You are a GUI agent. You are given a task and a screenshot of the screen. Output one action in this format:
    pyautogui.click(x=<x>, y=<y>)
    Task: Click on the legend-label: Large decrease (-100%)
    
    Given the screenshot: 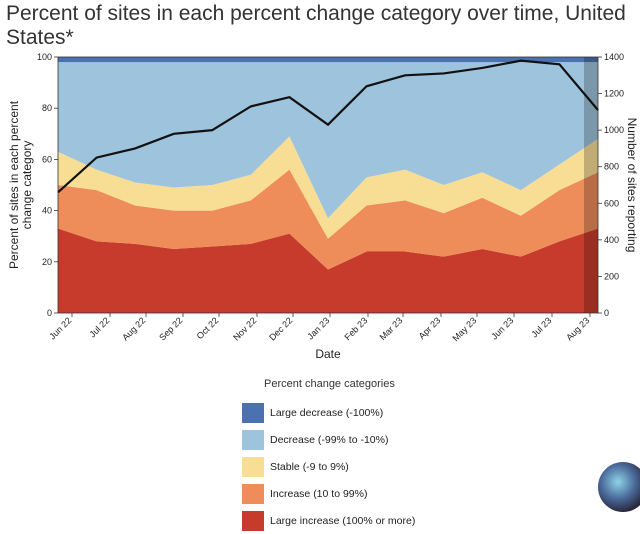 What is the action you would take?
    pyautogui.click(x=326, y=413)
    